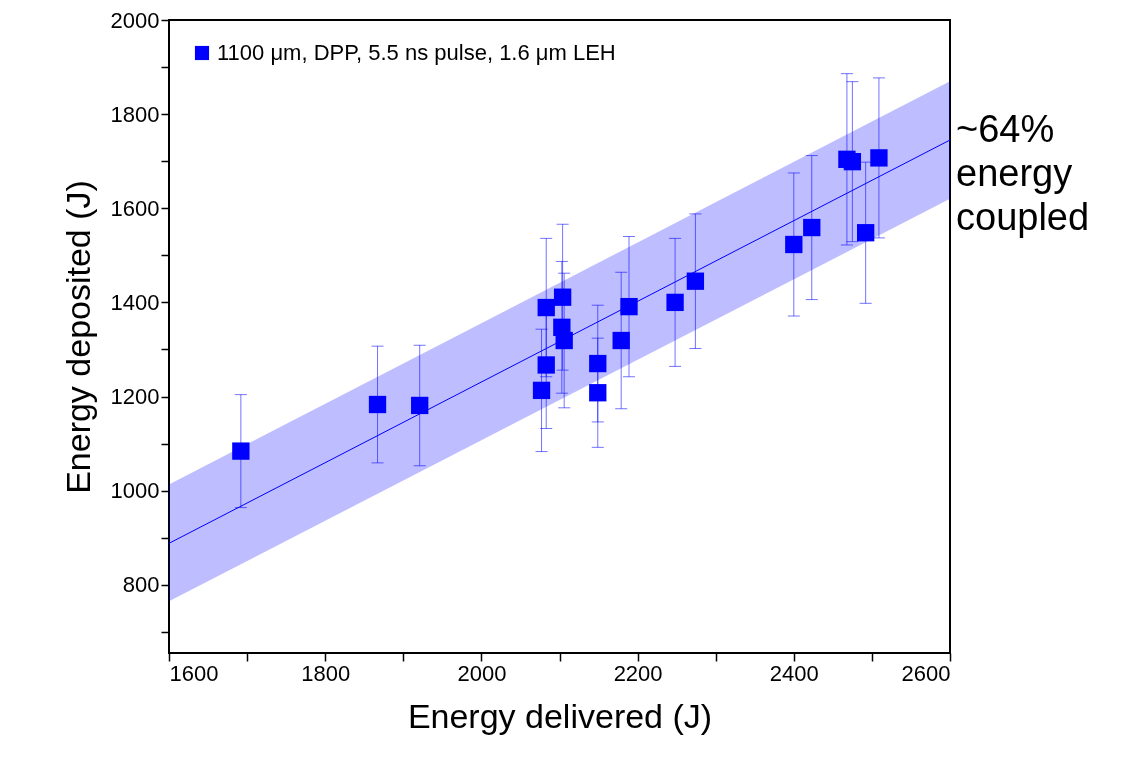  Describe the element at coordinates (1023, 173) in the screenshot. I see `text: ~64% energy coupled` at that location.